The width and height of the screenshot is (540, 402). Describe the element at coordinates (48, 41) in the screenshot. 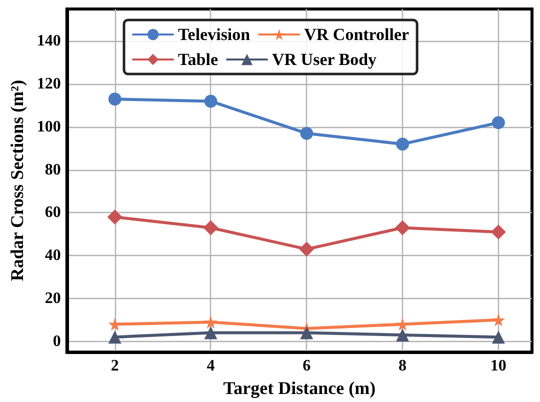

I see `y-tick-label: 140` at that location.